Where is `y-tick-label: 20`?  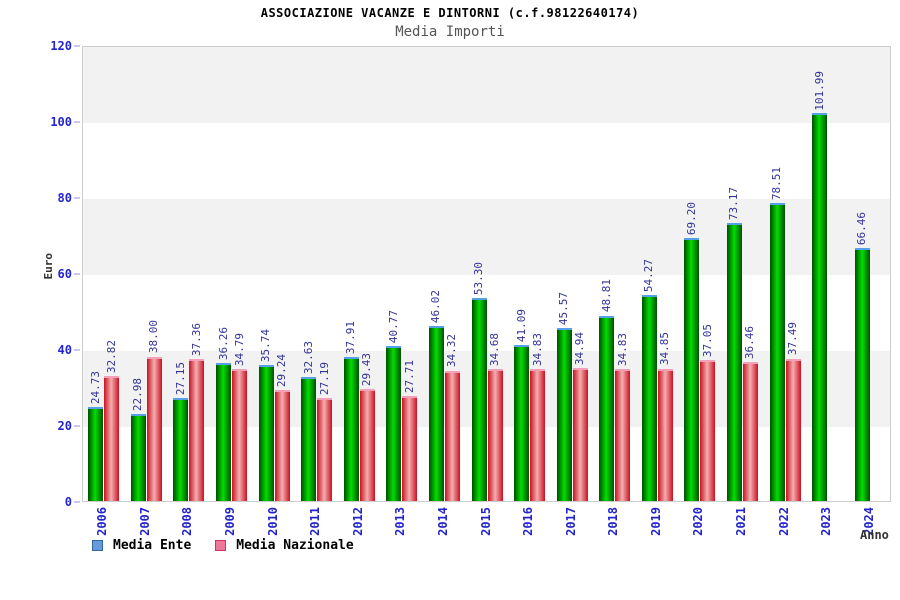 y-tick-label: 20 is located at coordinates (64, 426).